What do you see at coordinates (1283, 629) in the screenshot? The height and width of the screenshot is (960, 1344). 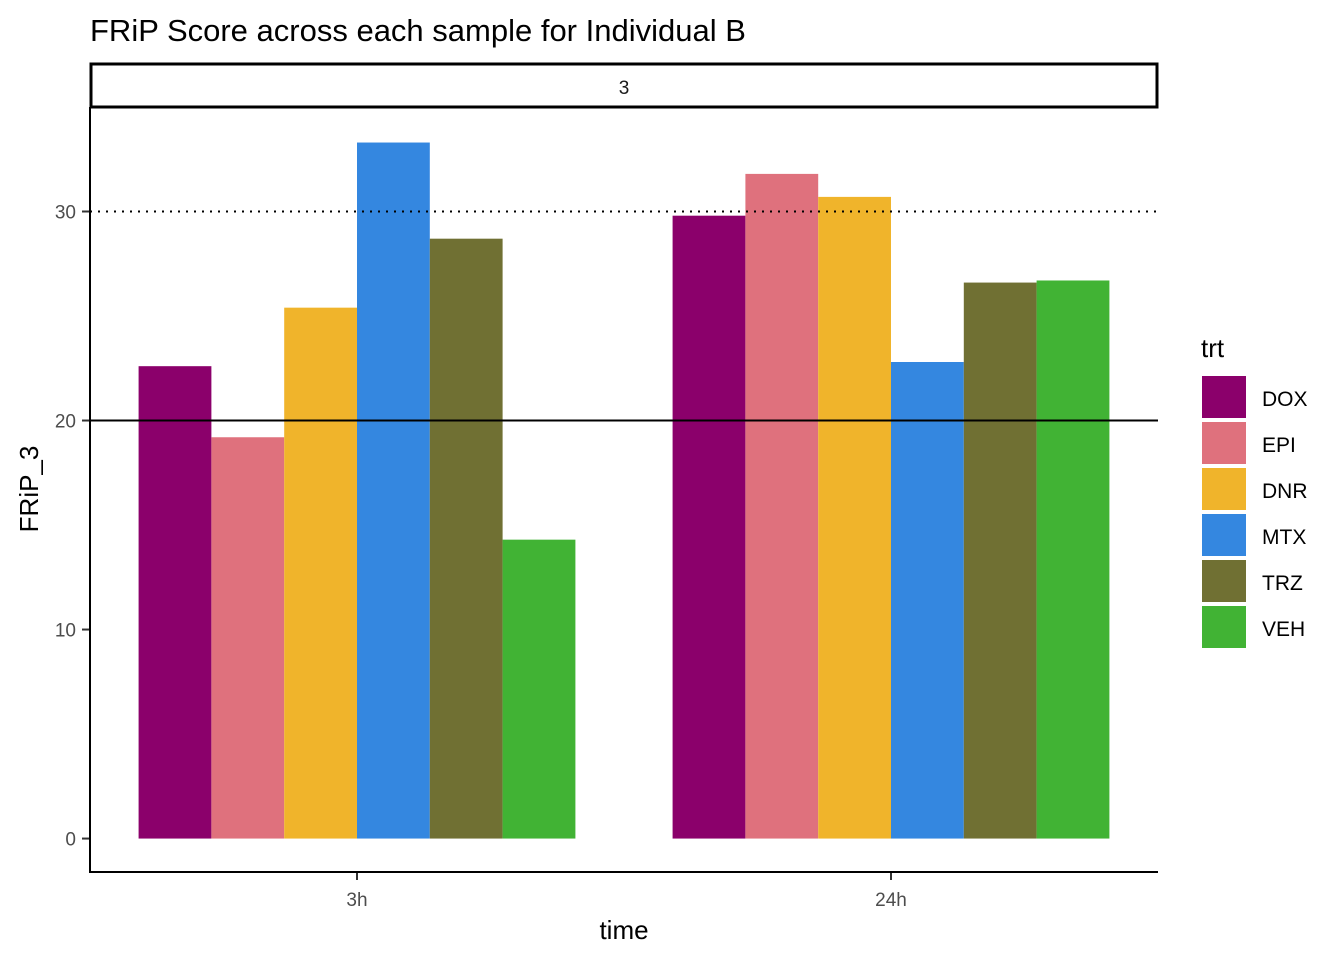 I see `legend-label-veh: VEH` at bounding box center [1283, 629].